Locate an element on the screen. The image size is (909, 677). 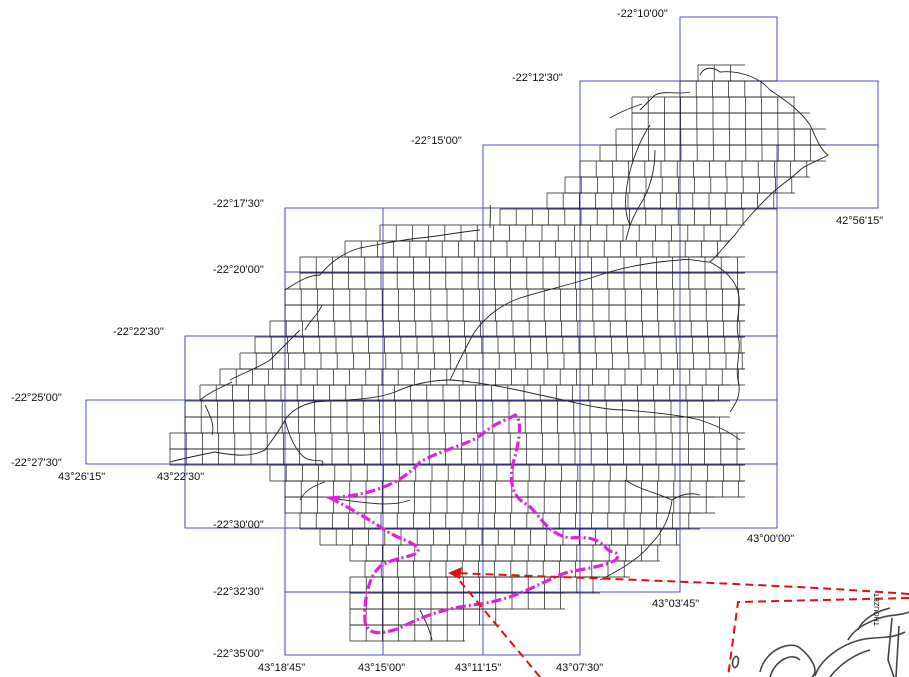
longitude-label: 43°15'00" is located at coordinates (382, 668).